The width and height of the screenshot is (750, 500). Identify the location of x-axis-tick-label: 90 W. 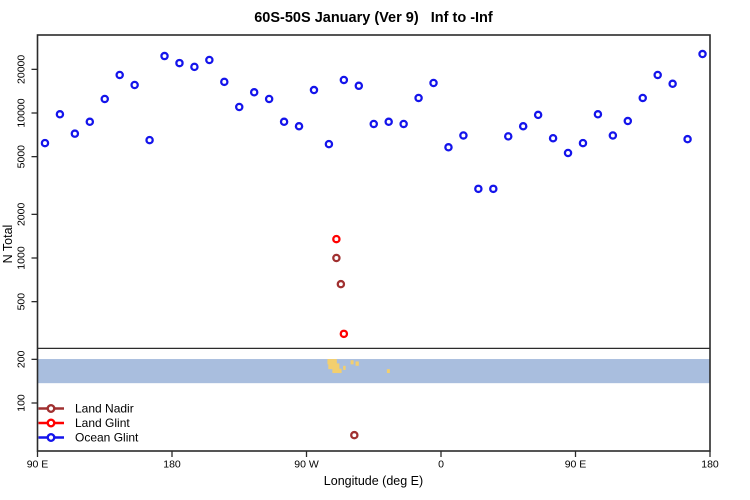
(306, 465).